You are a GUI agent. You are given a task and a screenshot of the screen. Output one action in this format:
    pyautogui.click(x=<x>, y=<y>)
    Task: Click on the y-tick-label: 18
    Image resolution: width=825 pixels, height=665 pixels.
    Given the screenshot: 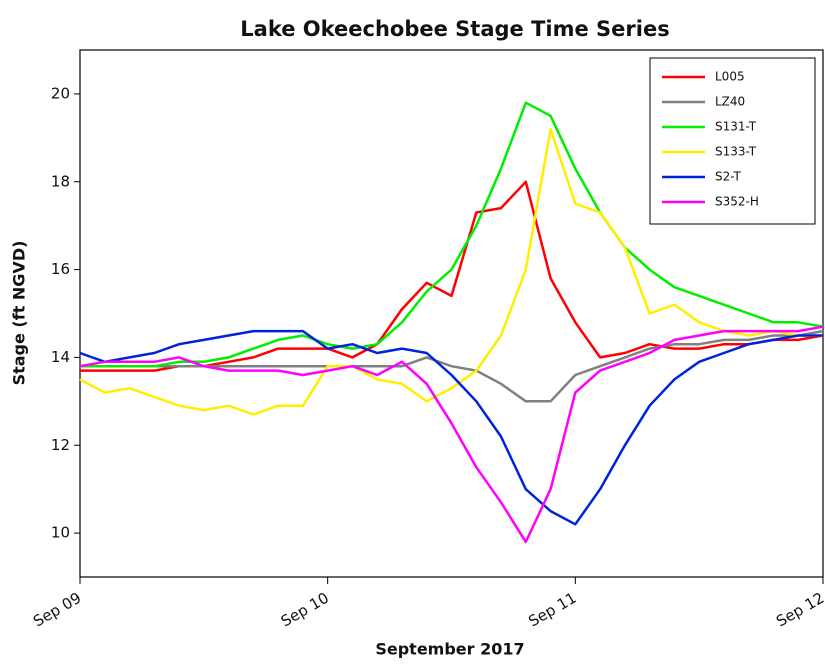 What is the action you would take?
    pyautogui.click(x=60, y=181)
    